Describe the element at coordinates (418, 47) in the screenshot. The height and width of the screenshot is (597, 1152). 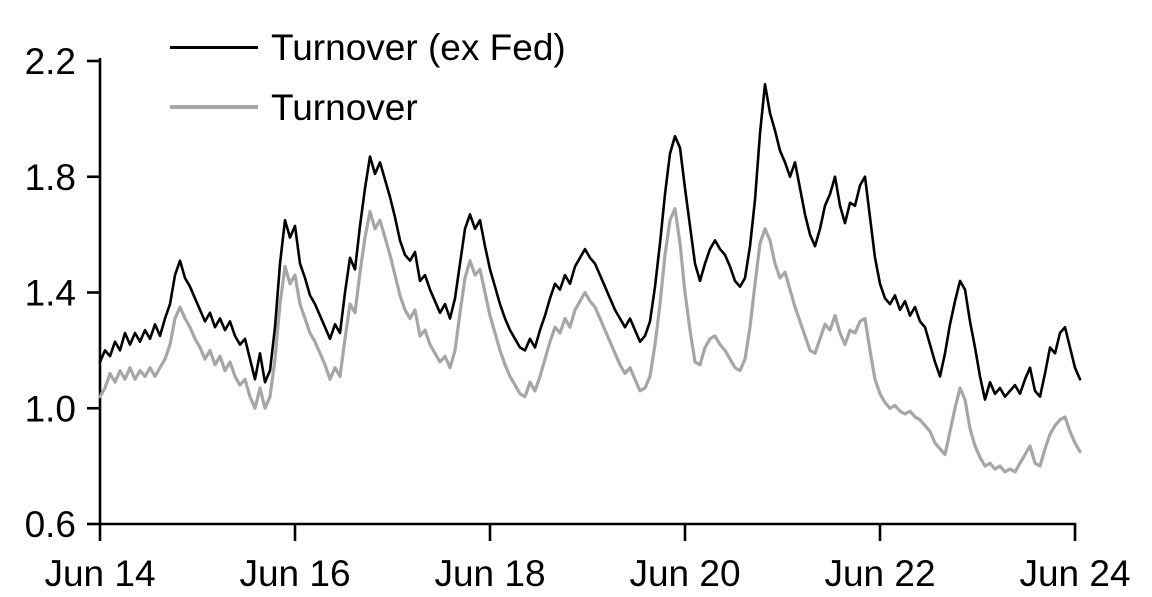
I see `legend-label-turnover-ex-fed: Turnover (ex Fed)` at that location.